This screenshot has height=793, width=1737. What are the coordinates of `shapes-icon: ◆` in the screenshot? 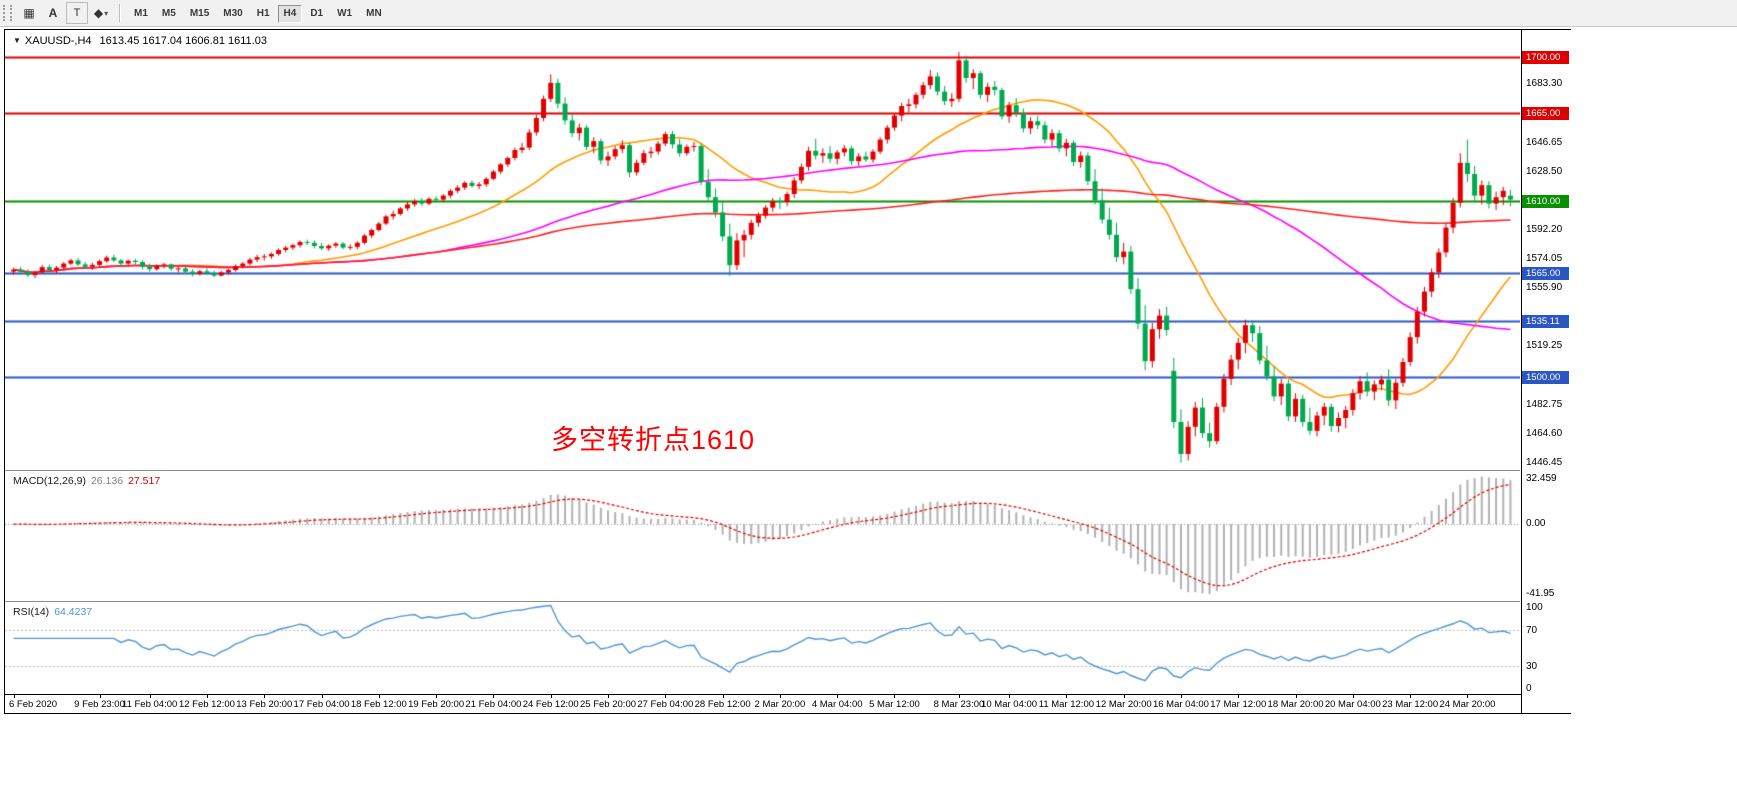 It's located at (98, 13).